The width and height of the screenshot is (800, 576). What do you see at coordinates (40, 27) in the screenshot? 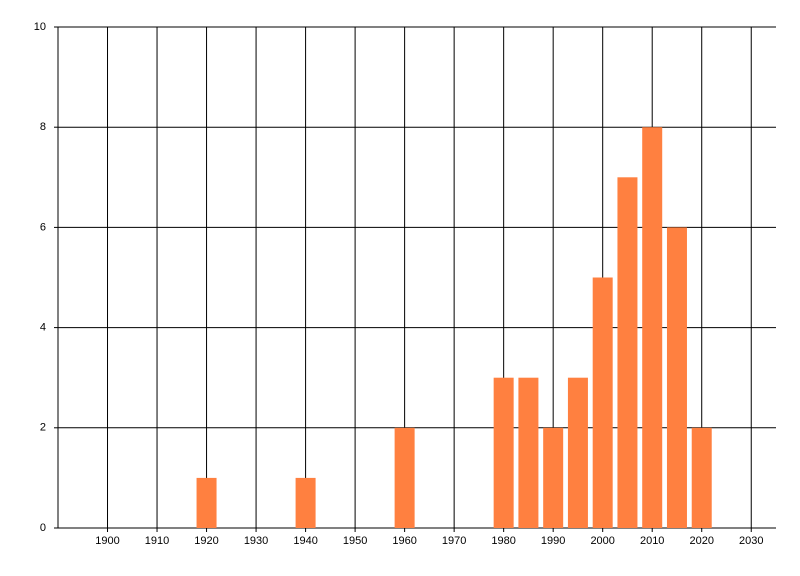
I see `y-tick-label: 10` at bounding box center [40, 27].